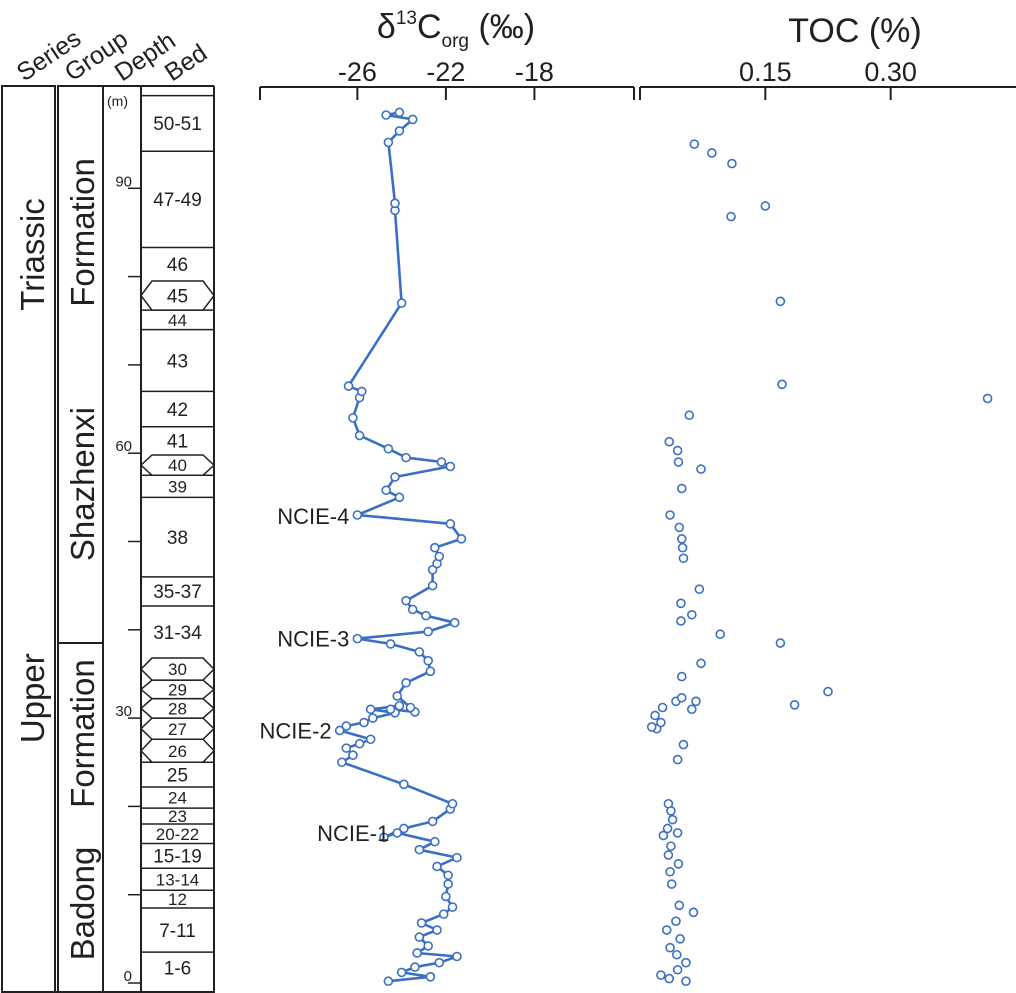  I want to click on depth-tick-label: 0, so click(128, 976).